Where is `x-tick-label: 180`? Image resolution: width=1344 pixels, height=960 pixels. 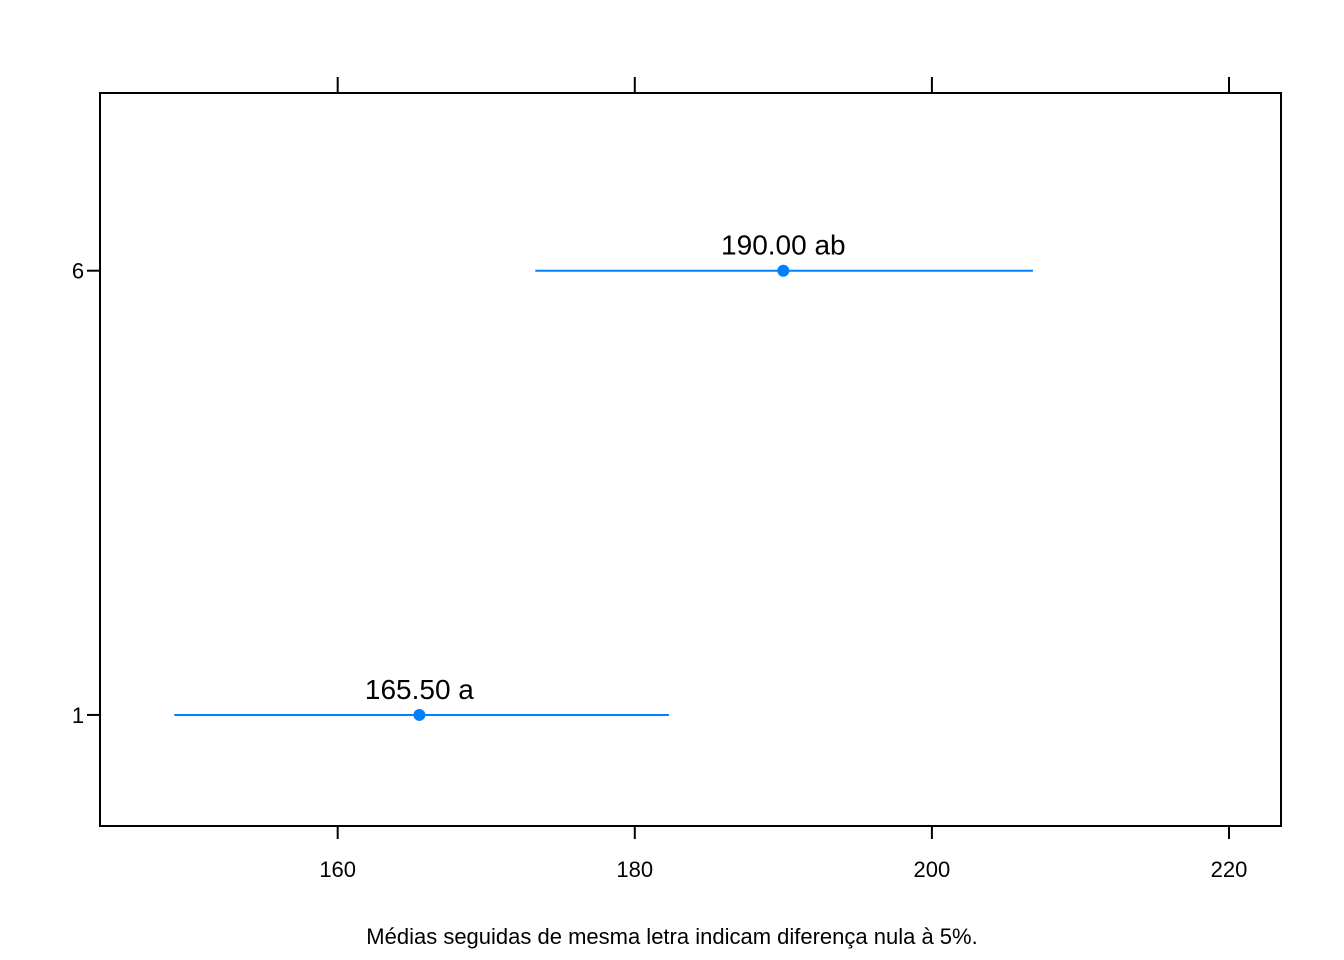 x-tick-label: 180 is located at coordinates (634, 869).